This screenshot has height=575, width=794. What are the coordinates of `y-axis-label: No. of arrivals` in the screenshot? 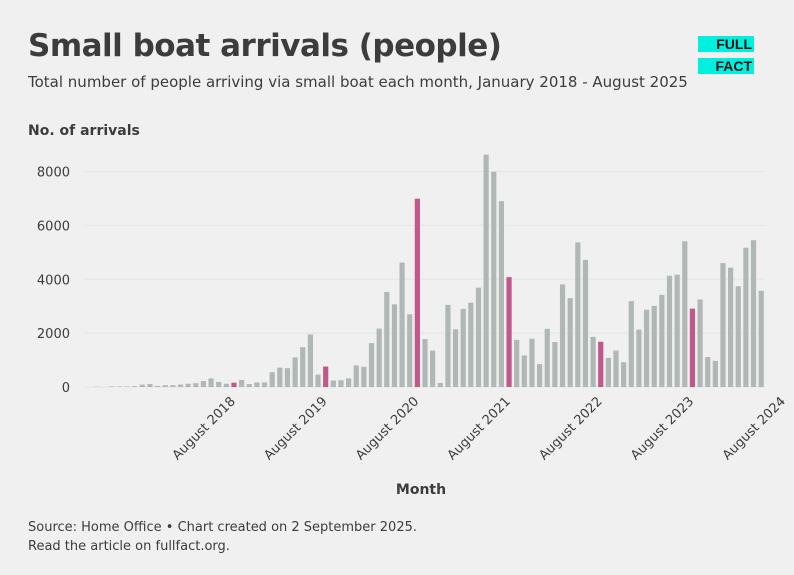 It's located at (84, 131).